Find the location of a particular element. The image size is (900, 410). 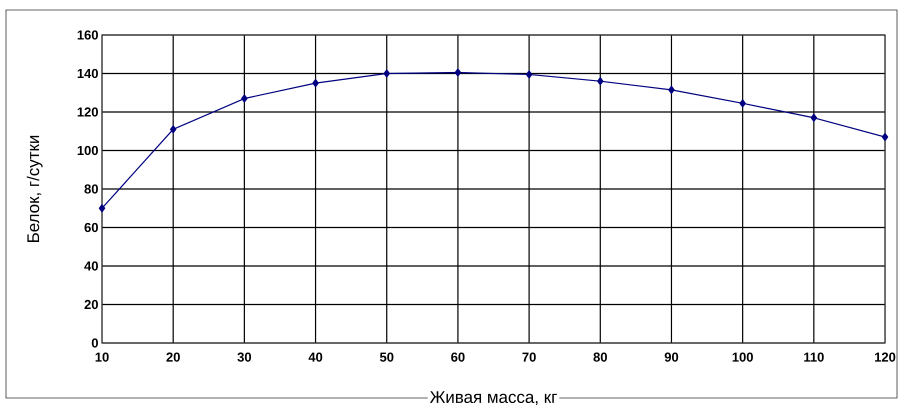

y-tick-label: 60 is located at coordinates (91, 227).